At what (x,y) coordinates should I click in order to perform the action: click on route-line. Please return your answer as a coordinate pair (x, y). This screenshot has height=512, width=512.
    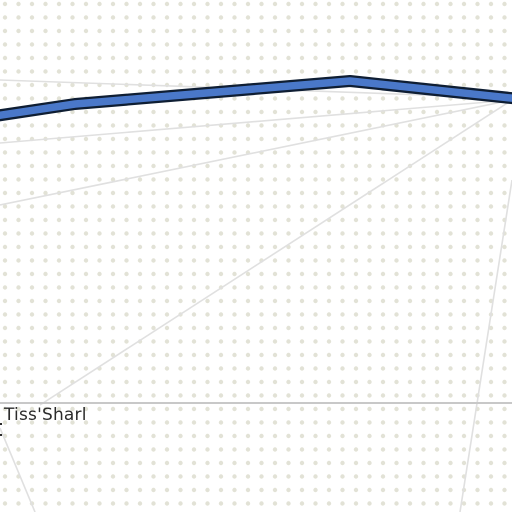
    Looking at the image, I should click on (256, 98).